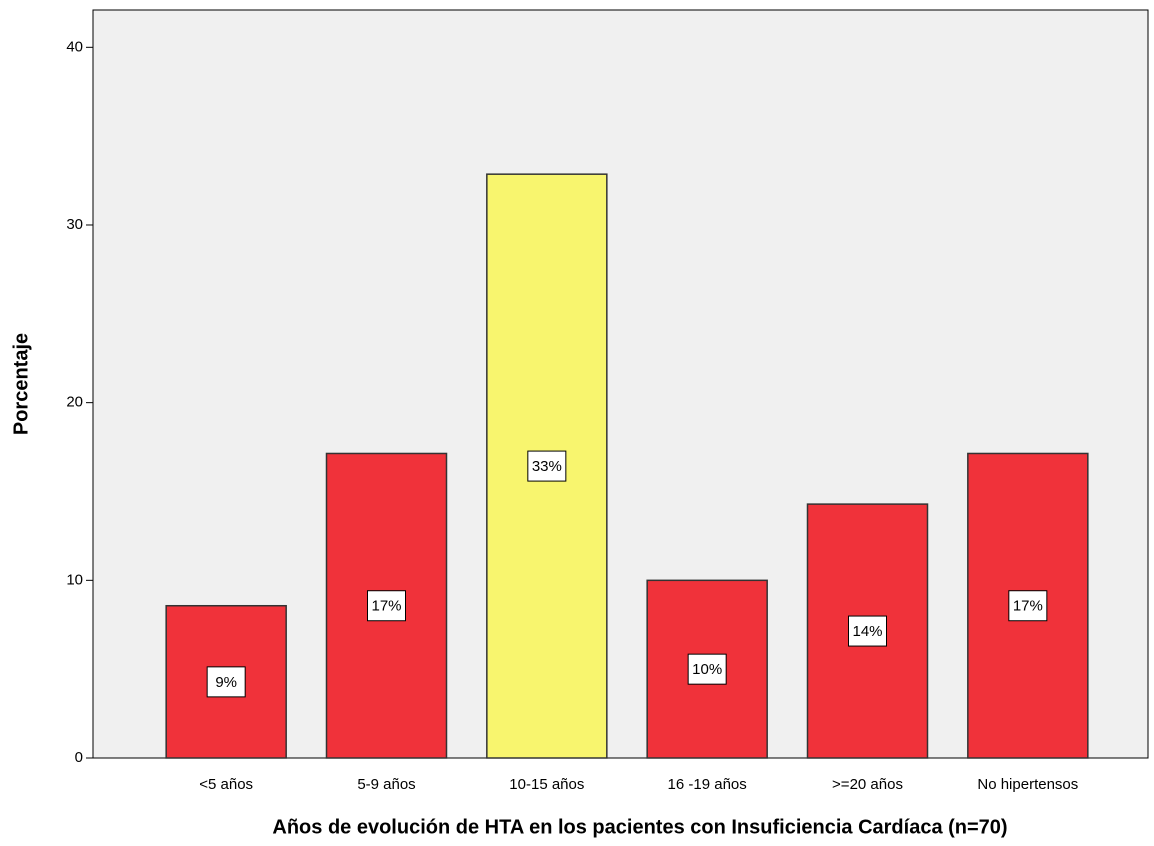  I want to click on y-tick-label: 10, so click(74, 579).